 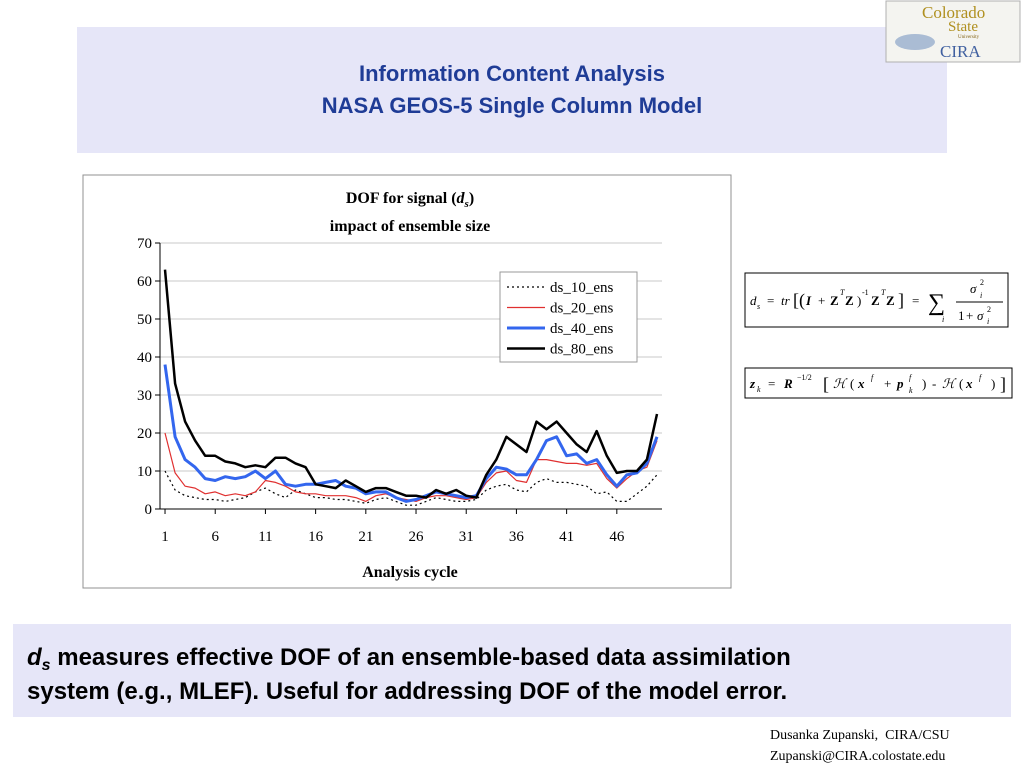 I want to click on chart-title-subscript: s, so click(x=466, y=204).